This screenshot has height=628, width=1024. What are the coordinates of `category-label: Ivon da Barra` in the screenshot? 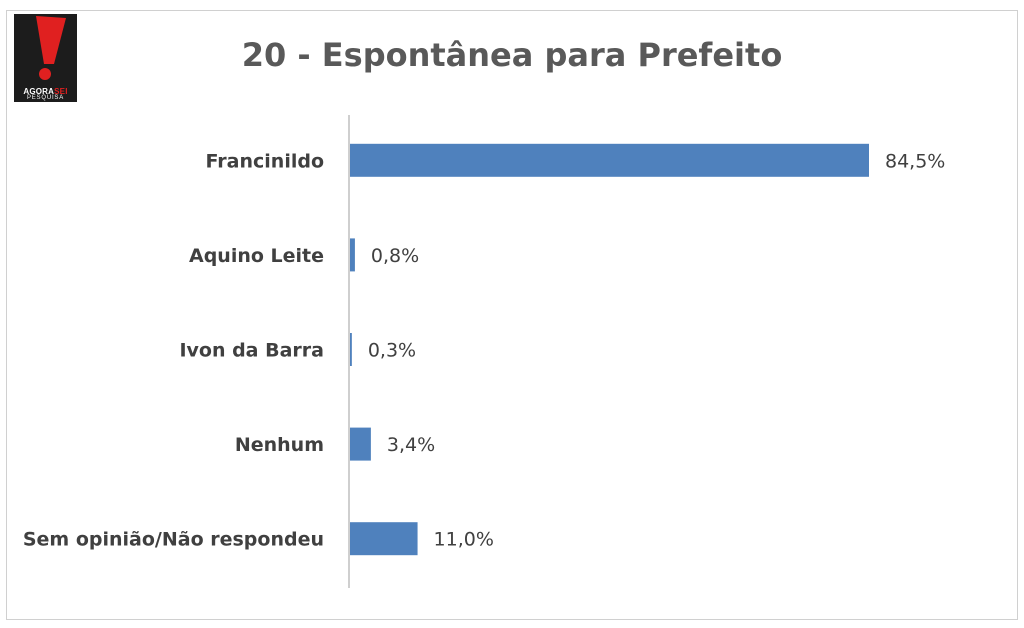 It's located at (251, 351).